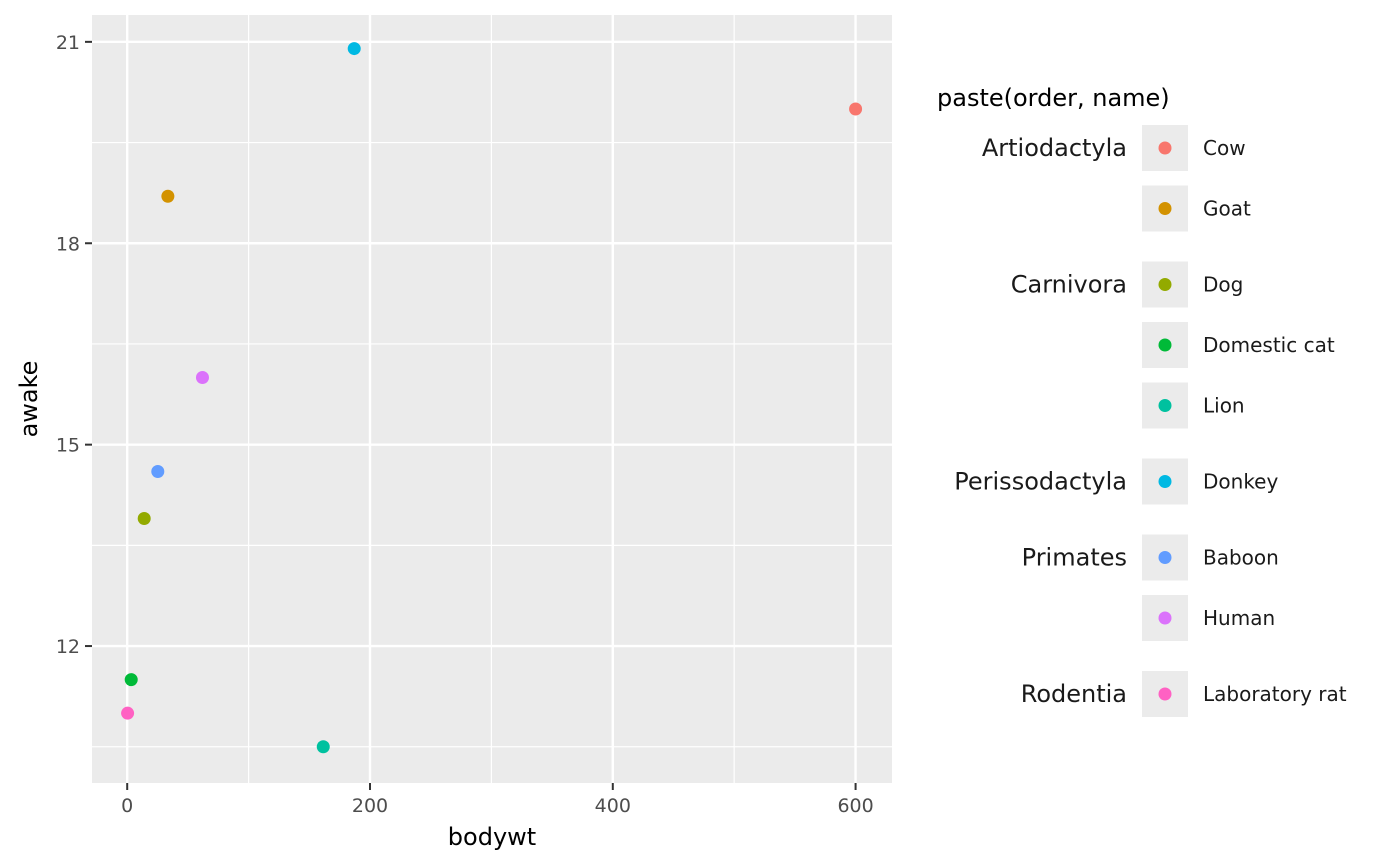  Describe the element at coordinates (1223, 285) in the screenshot. I see `legend-item-label: Dog` at that location.